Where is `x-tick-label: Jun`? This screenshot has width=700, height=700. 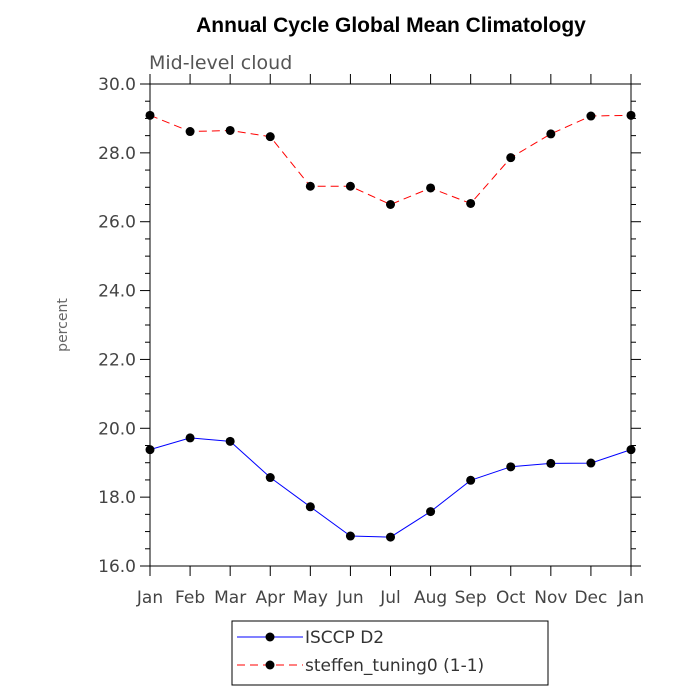 x-tick-label: Jun is located at coordinates (350, 598).